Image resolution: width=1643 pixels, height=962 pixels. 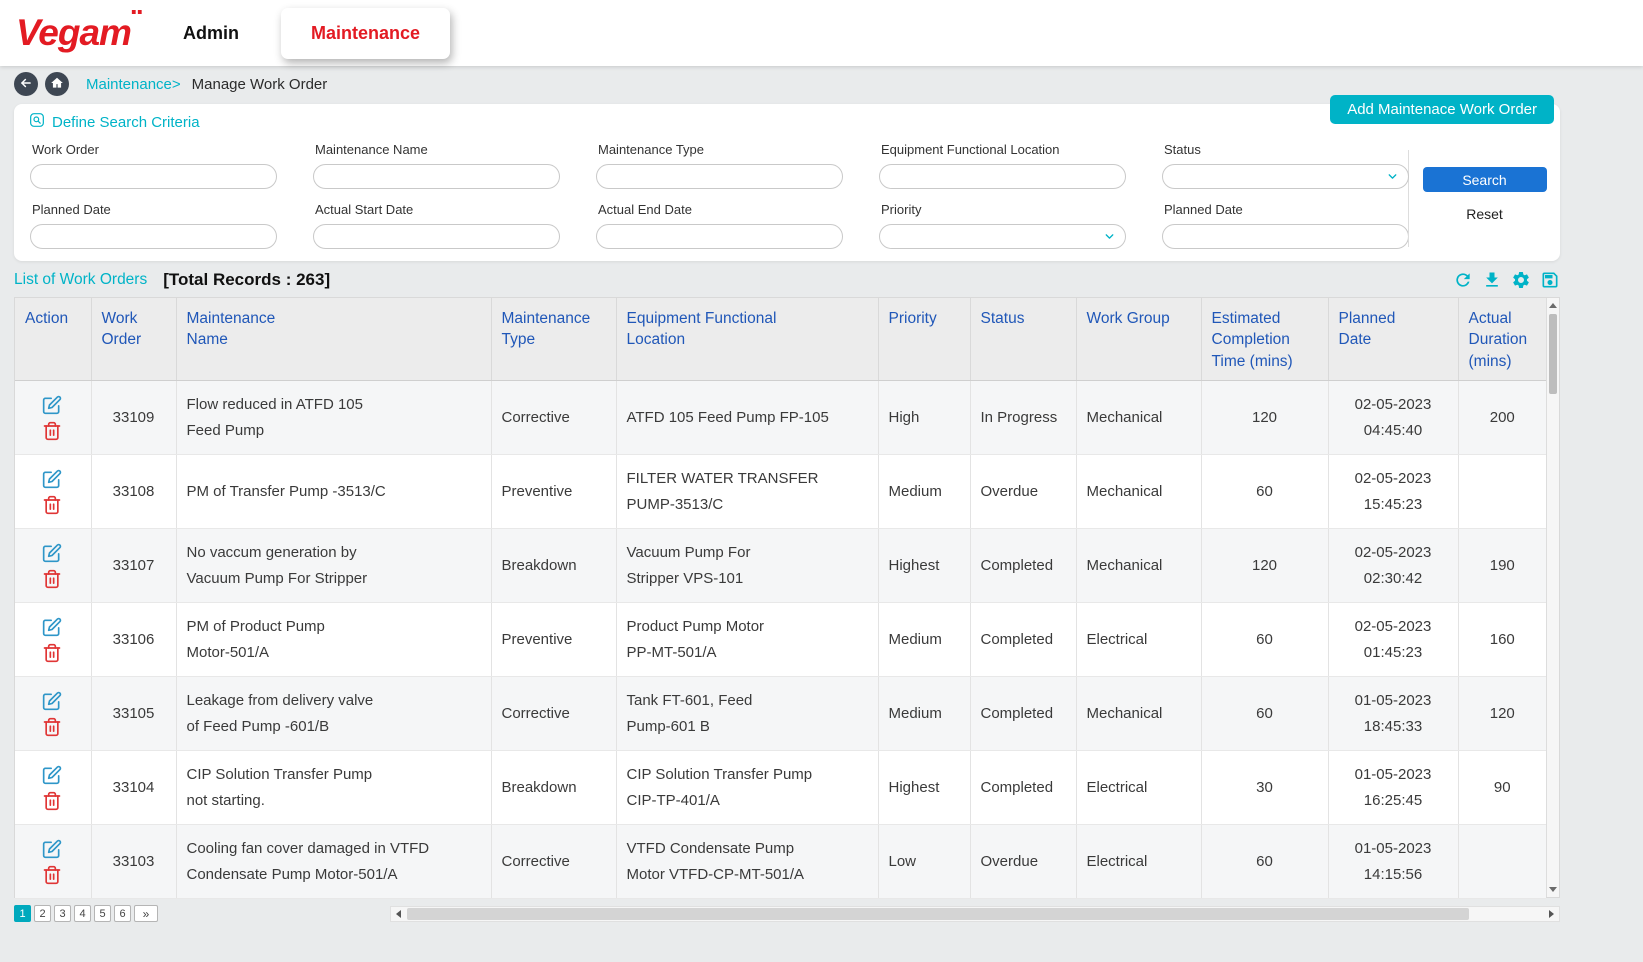 I want to click on field-label: Work Order, so click(x=65, y=149).